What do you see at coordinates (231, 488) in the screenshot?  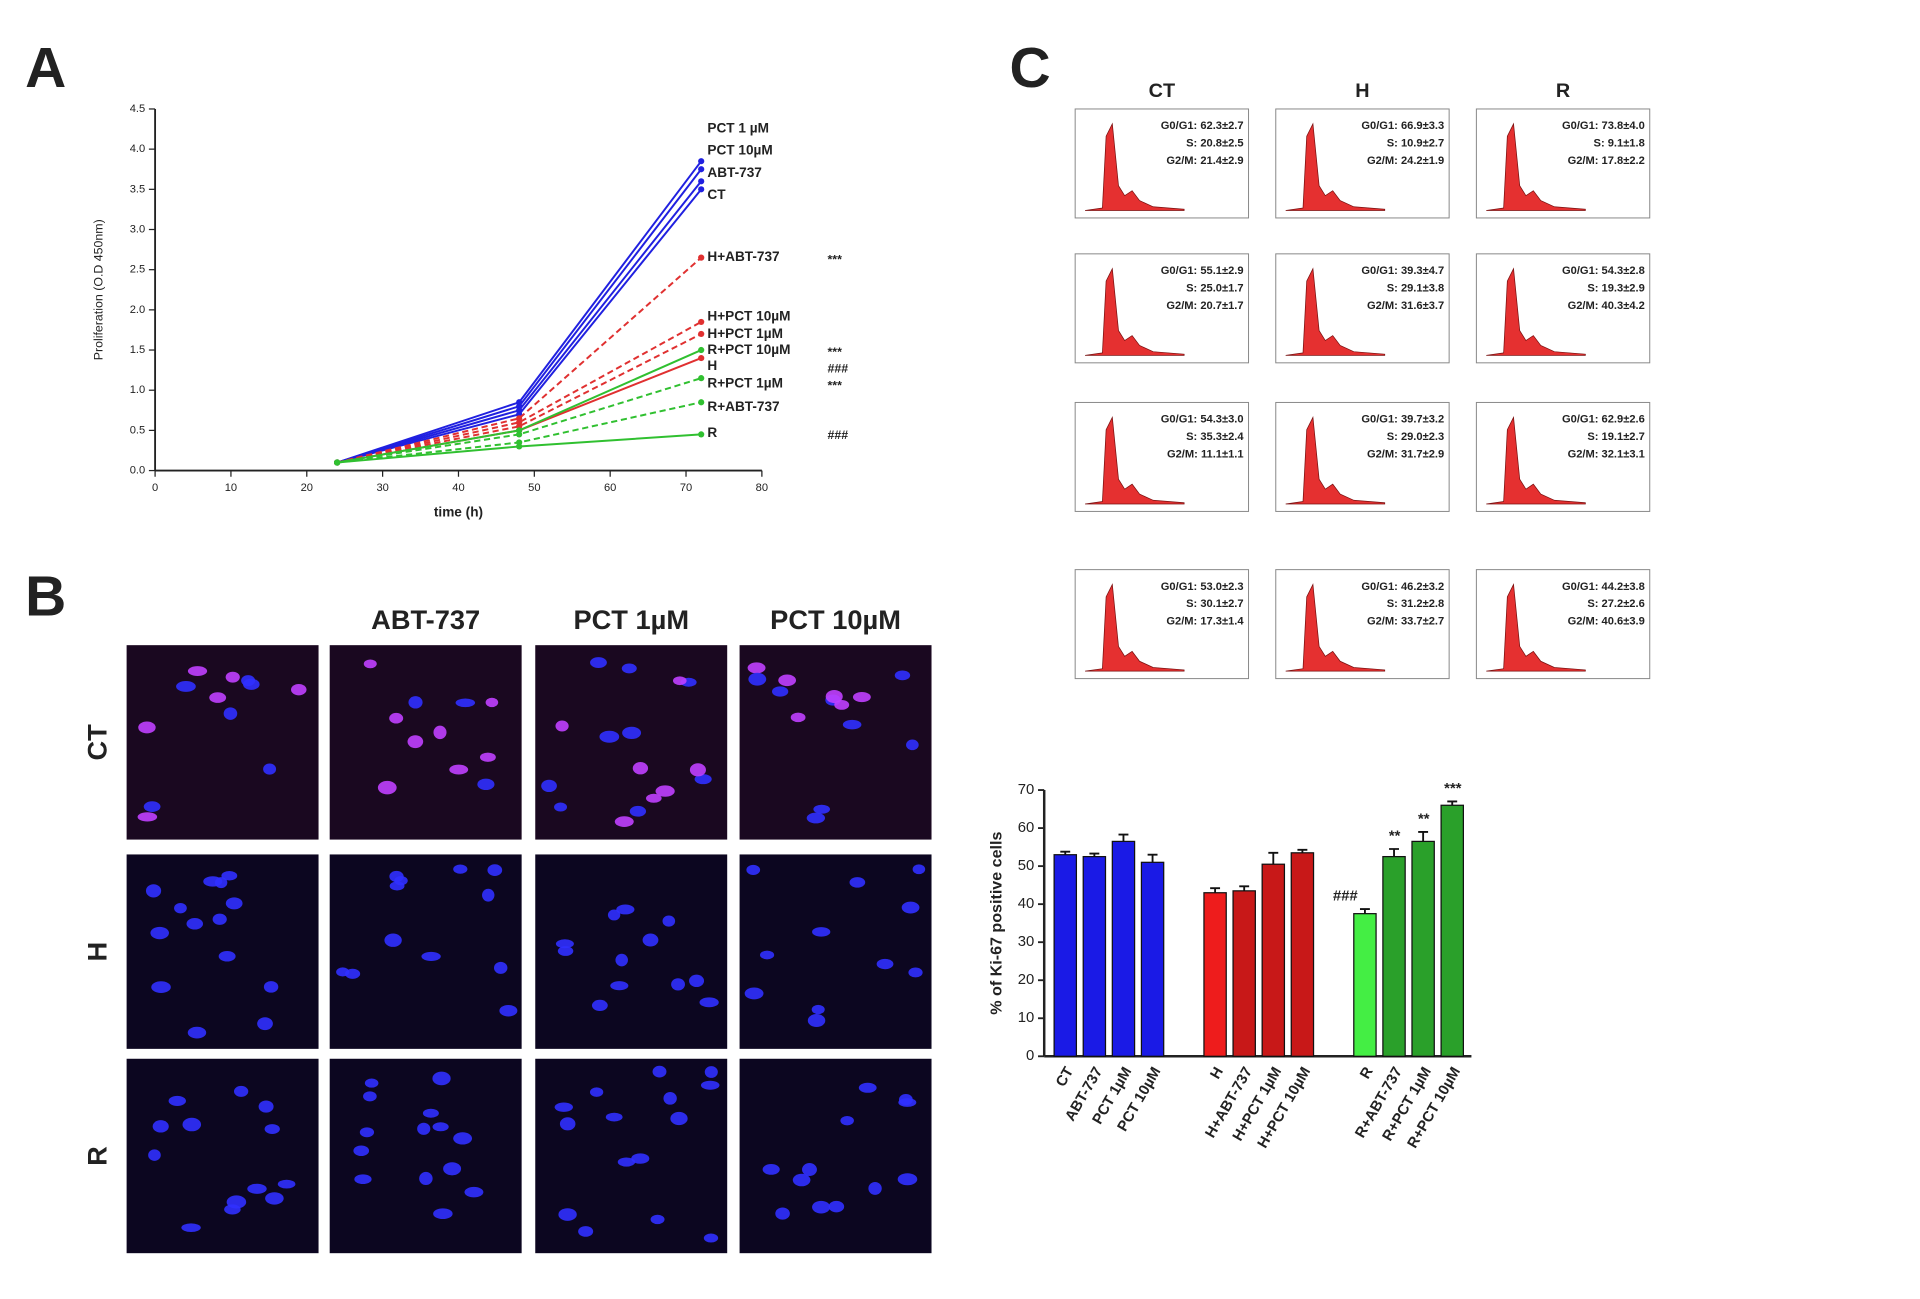 I see `x-tick-label: 10` at bounding box center [231, 488].